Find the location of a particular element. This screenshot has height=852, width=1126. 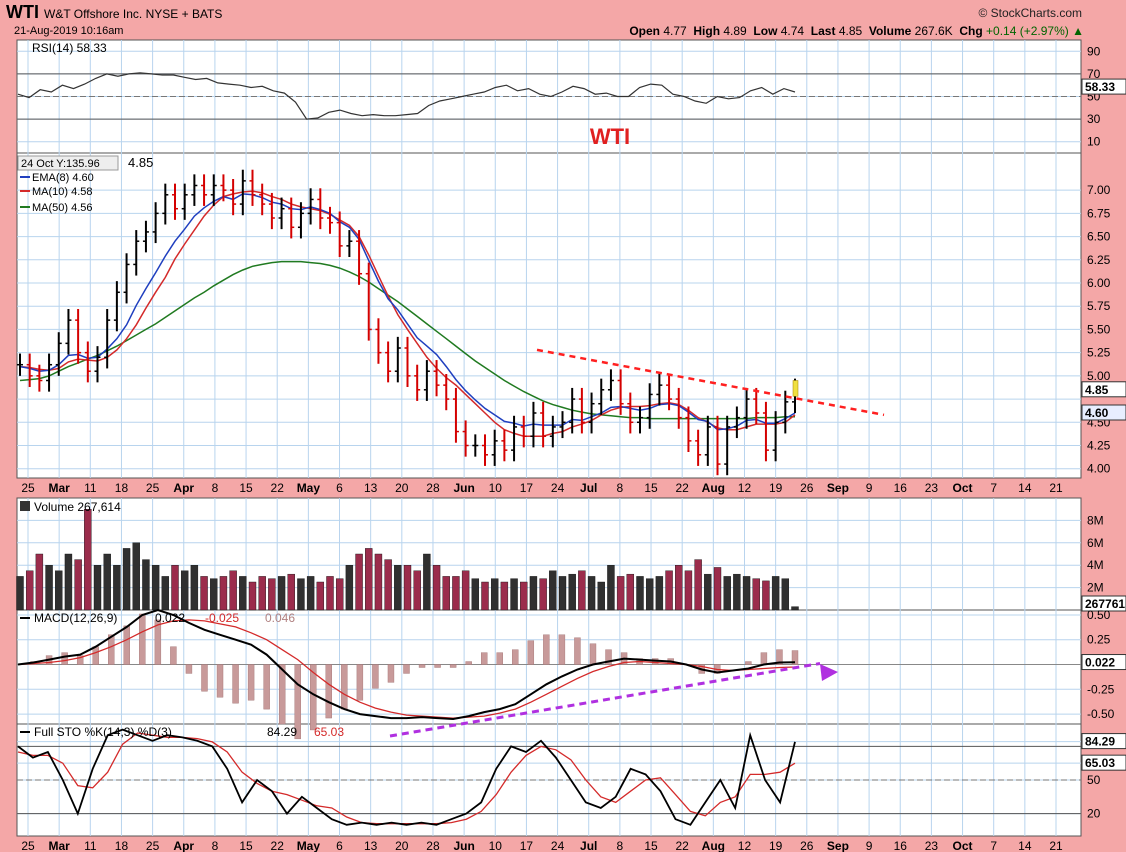

price-axis-date-label: Aug is located at coordinates (713, 488).